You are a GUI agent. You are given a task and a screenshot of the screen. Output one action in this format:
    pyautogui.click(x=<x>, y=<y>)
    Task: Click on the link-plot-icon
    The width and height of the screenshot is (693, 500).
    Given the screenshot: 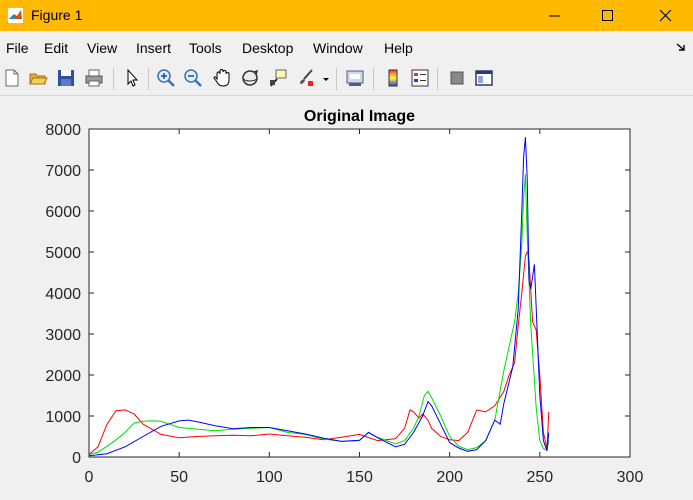 What is the action you would take?
    pyautogui.click(x=355, y=78)
    